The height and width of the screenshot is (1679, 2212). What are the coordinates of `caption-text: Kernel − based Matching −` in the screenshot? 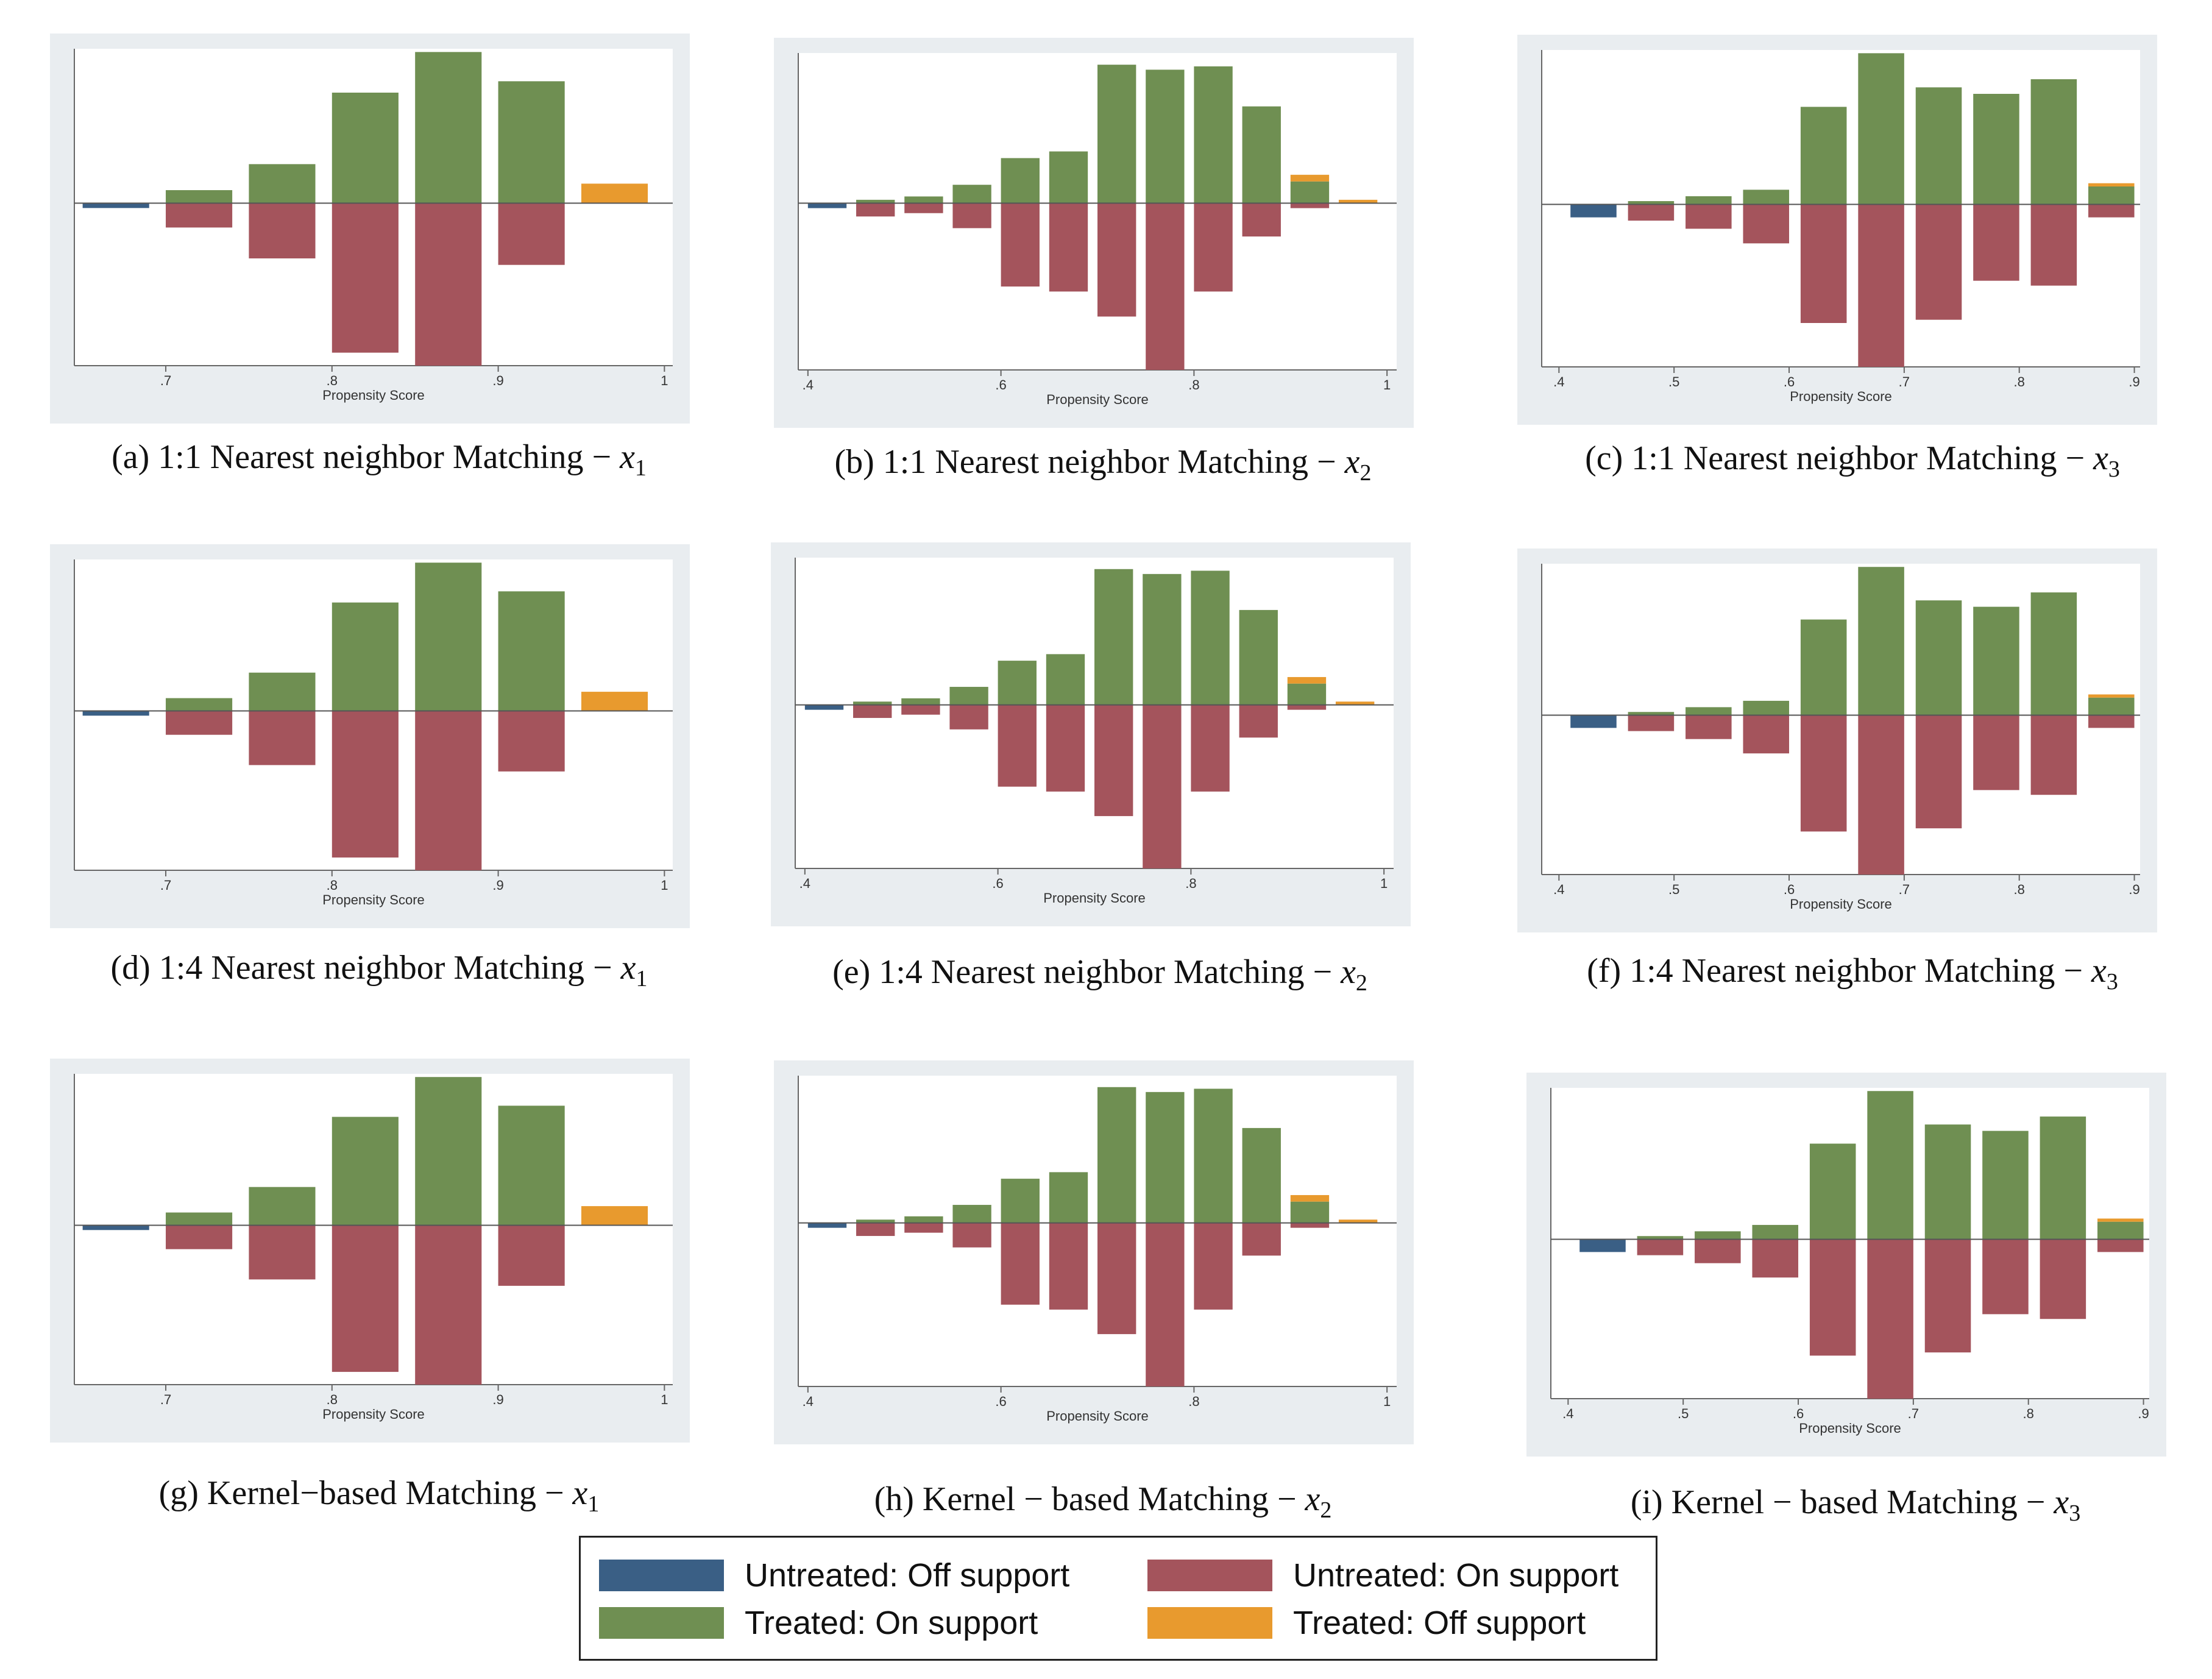 It's located at (1113, 1499).